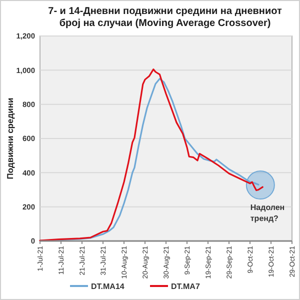 Image resolution: width=300 pixels, height=300 pixels. I want to click on legend-label: DT.MA7, so click(185, 286).